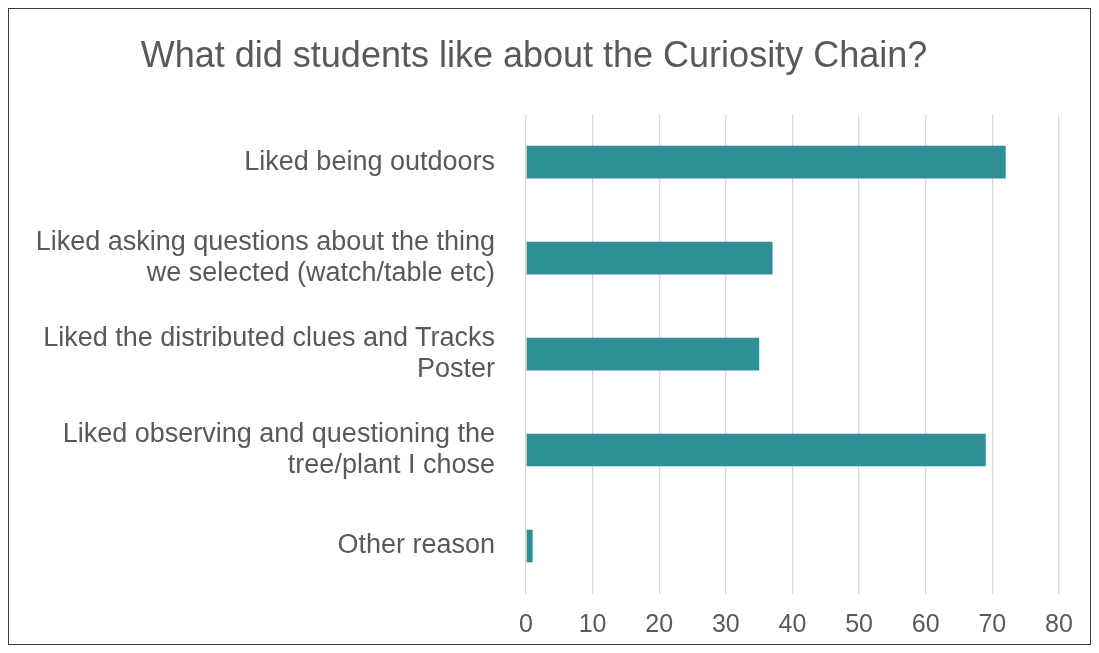 This screenshot has height=653, width=1099. Describe the element at coordinates (265, 256) in the screenshot. I see `y-tick-label: Liked asking questions about the thing we selected (watch/table etc)` at that location.